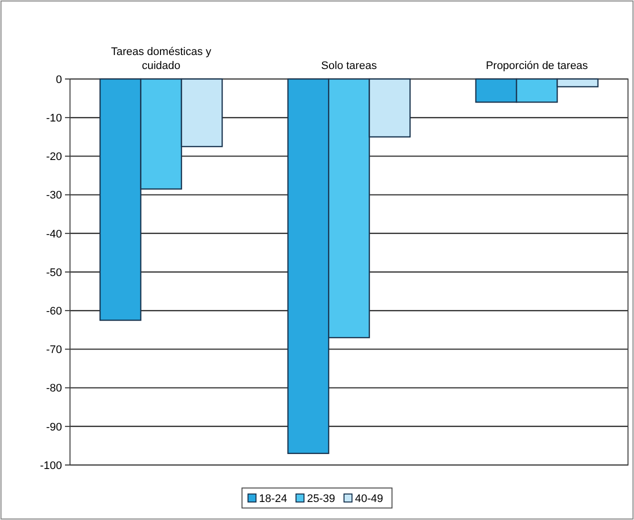 The image size is (634, 520). Describe the element at coordinates (54, 196) in the screenshot. I see `y-tick-label: -30` at that location.